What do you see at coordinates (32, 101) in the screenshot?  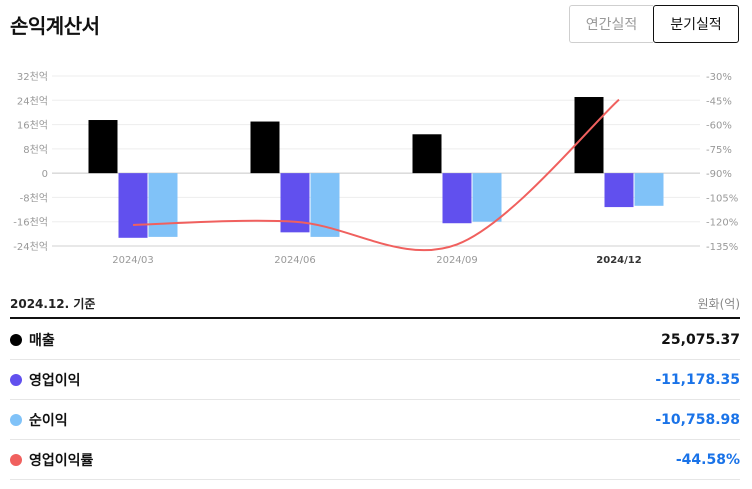 I see `y-left-tick-label: 24천억` at bounding box center [32, 101].